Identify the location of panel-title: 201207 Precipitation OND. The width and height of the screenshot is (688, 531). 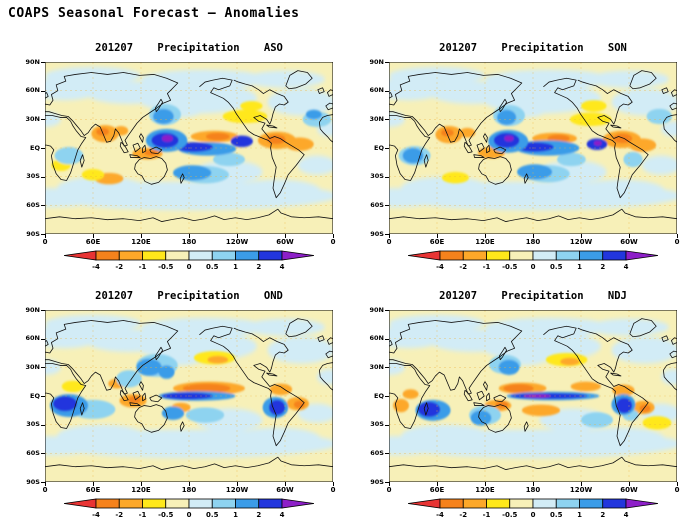
(189, 296).